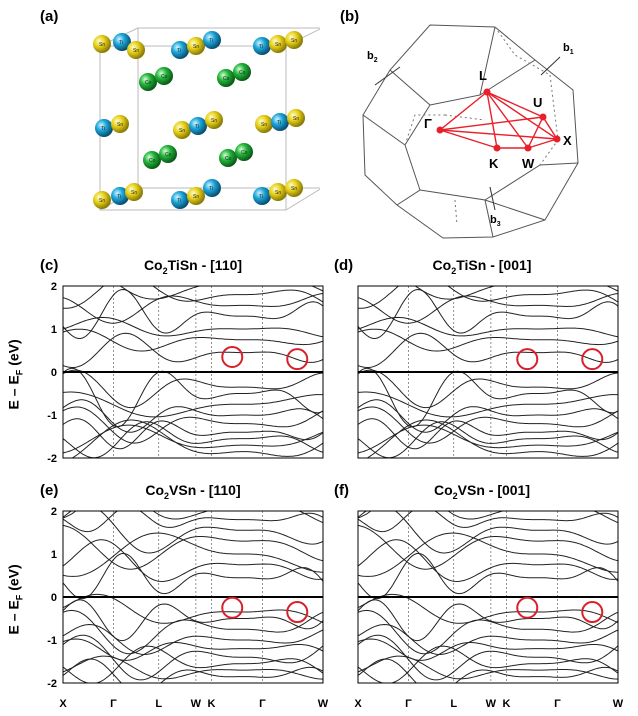  I want to click on ylabel-top: E – EF (eV), so click(15, 374).